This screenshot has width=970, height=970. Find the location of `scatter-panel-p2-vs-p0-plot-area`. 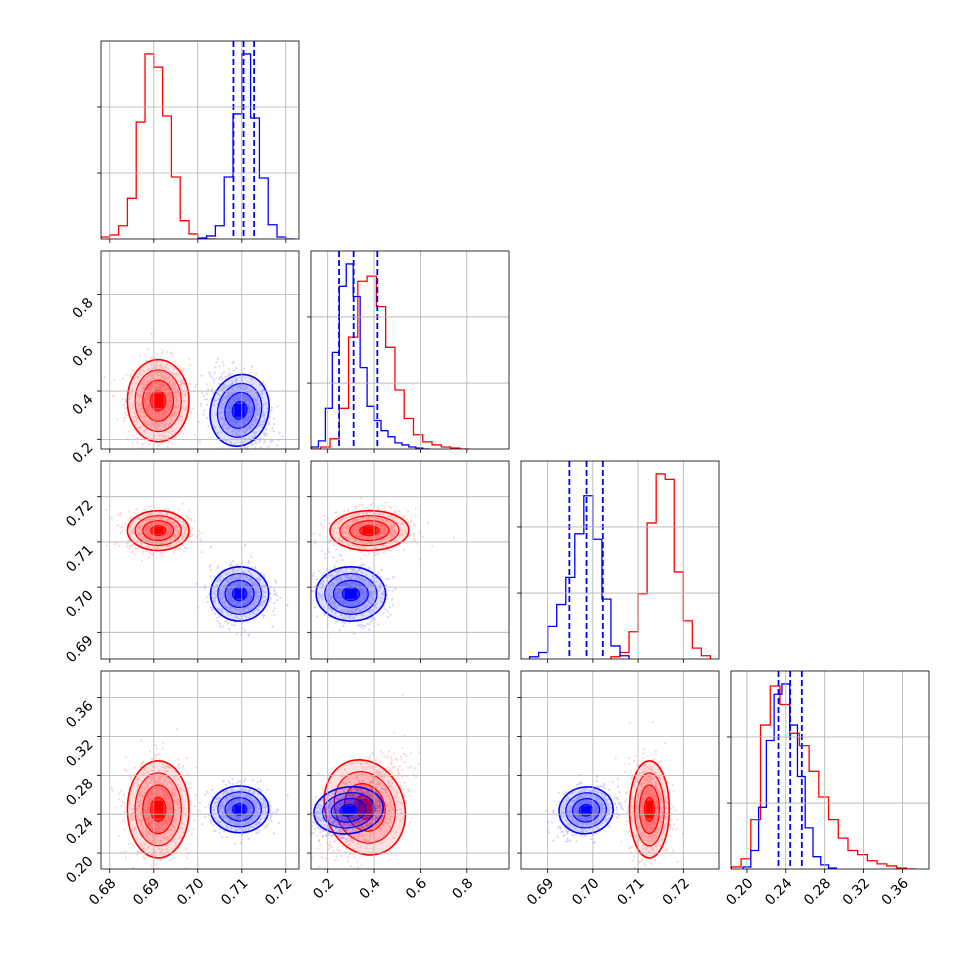

scatter-panel-p2-vs-p0-plot-area is located at coordinates (197, 569).